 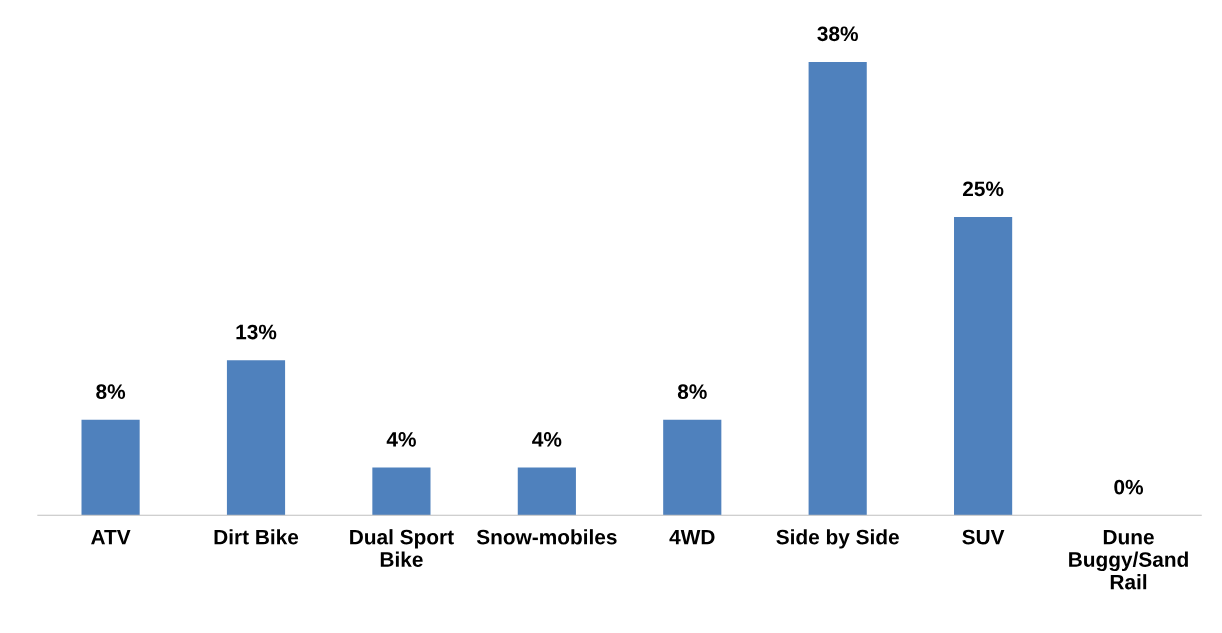 What do you see at coordinates (1128, 559) in the screenshot?
I see `x-tick-label: Dune Buggy/Sand Rail` at bounding box center [1128, 559].